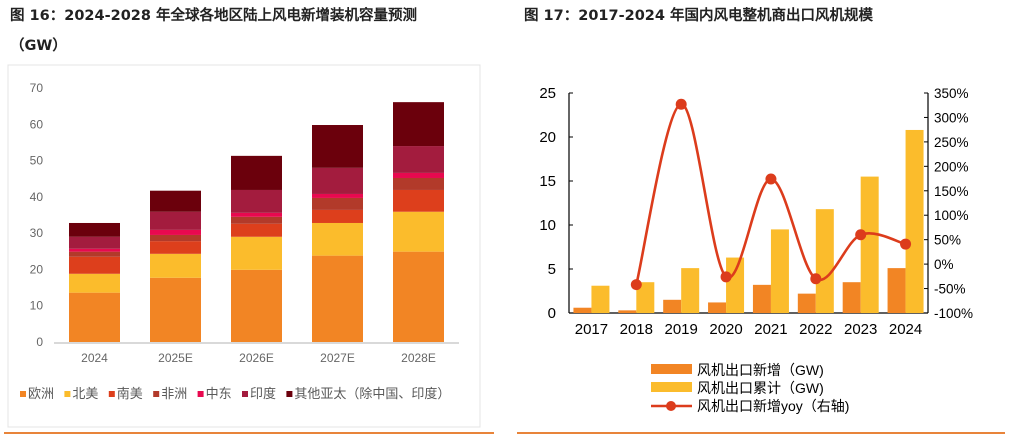  I want to click on right-y-tick-label: 5, so click(552, 269).